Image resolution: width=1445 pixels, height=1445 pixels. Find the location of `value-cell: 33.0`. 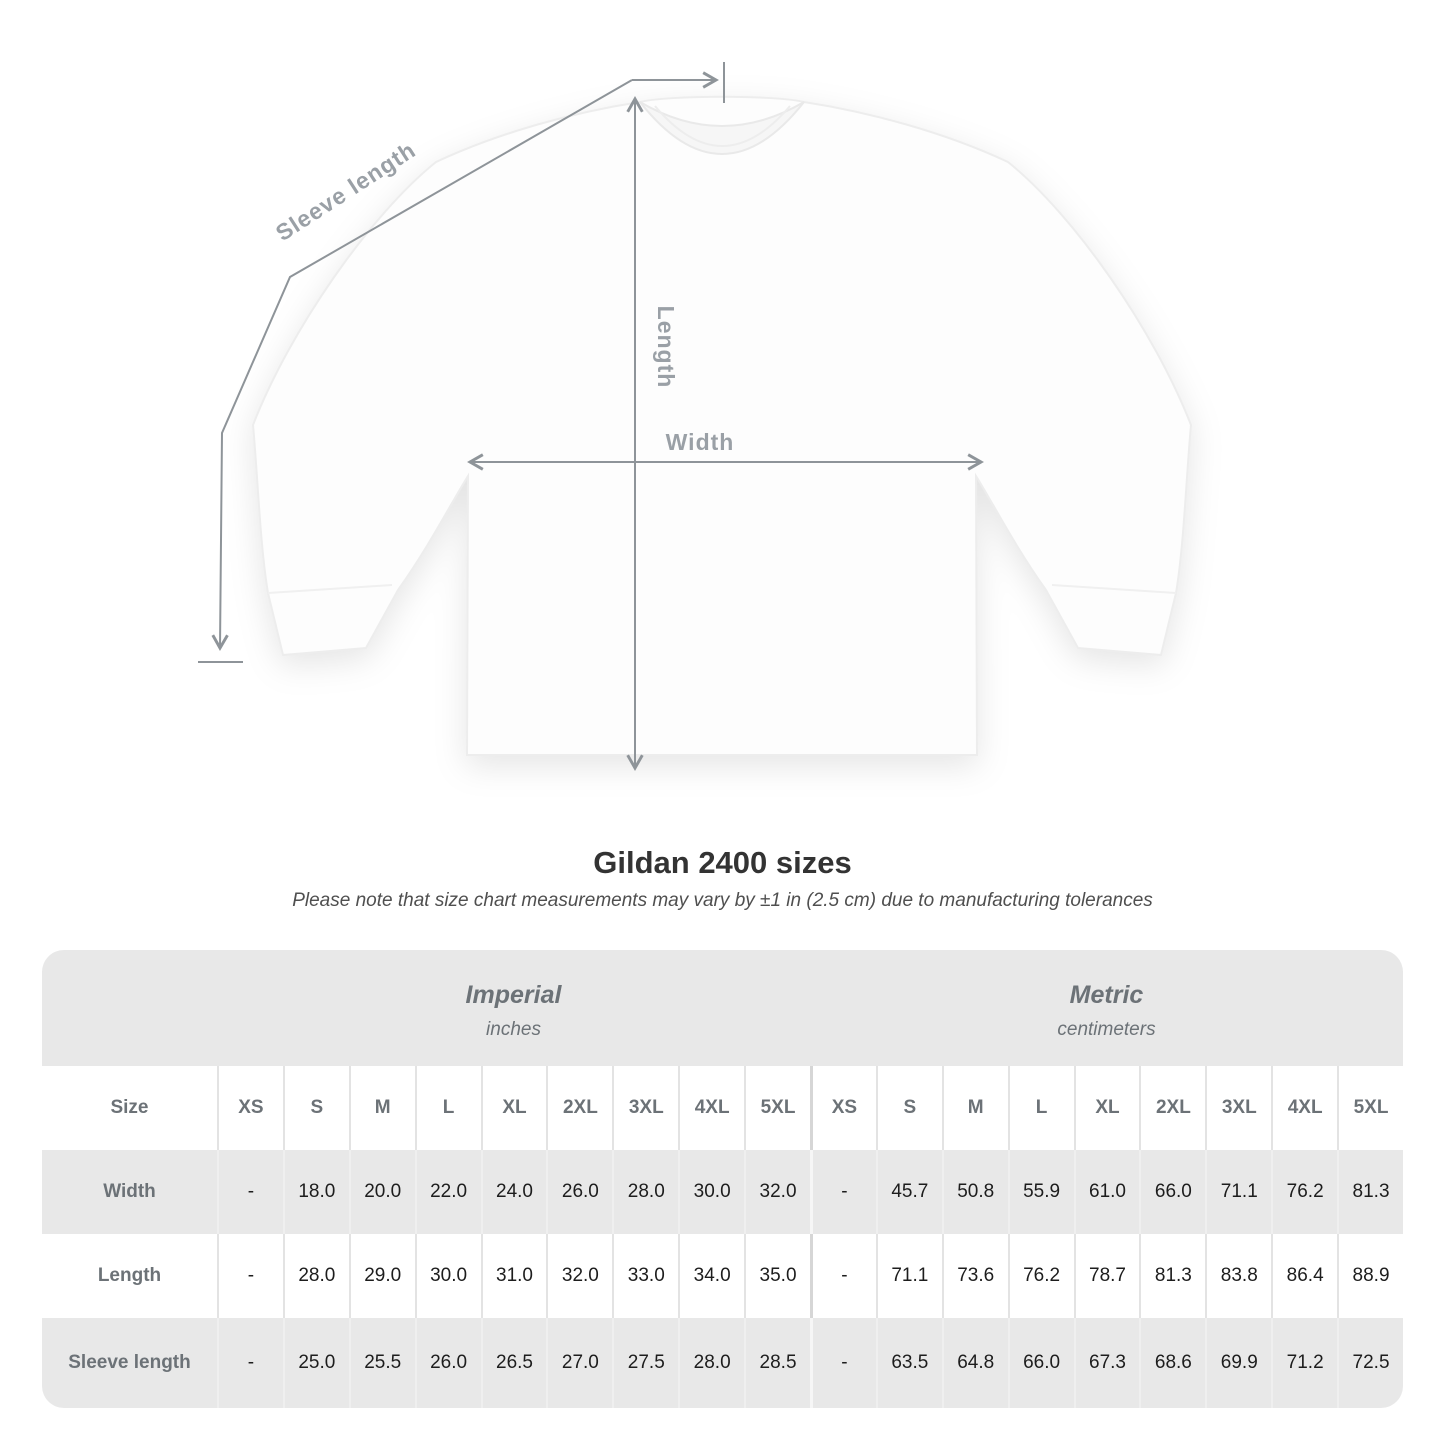

value-cell: 33.0 is located at coordinates (645, 1276).